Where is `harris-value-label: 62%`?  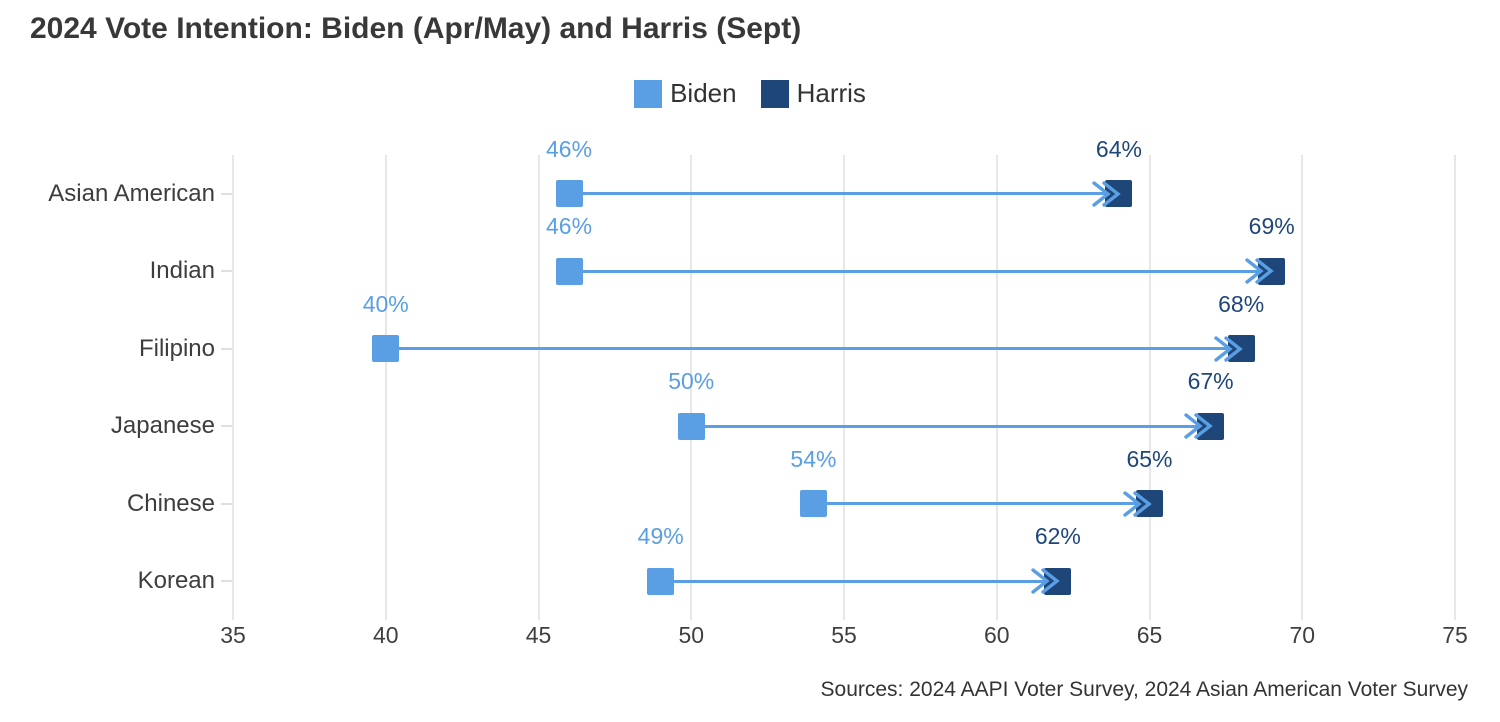
harris-value-label: 62% is located at coordinates (1057, 536).